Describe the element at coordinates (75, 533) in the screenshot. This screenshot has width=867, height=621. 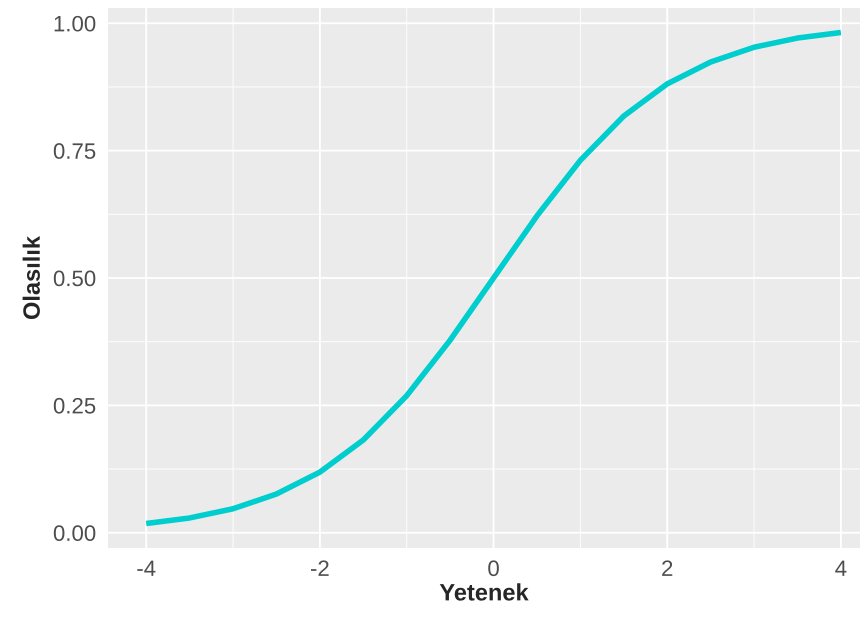
I see `y-tick-label: 0.00` at that location.